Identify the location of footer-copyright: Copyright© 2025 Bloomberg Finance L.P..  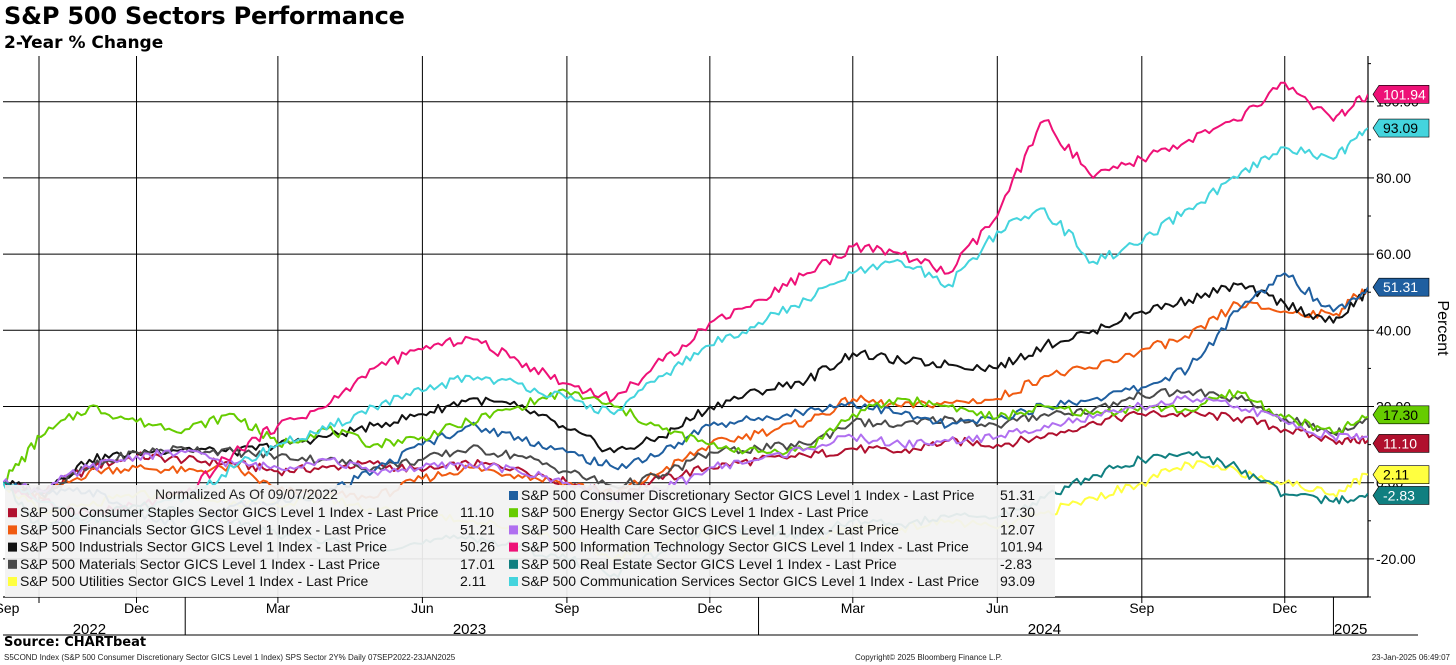
(929, 657).